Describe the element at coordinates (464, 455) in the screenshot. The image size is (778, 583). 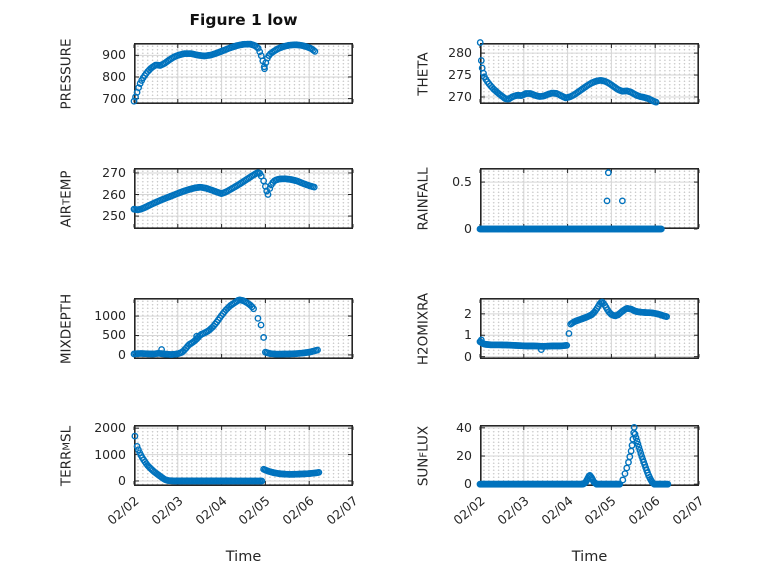
I see `y-tick-label: 20` at that location.